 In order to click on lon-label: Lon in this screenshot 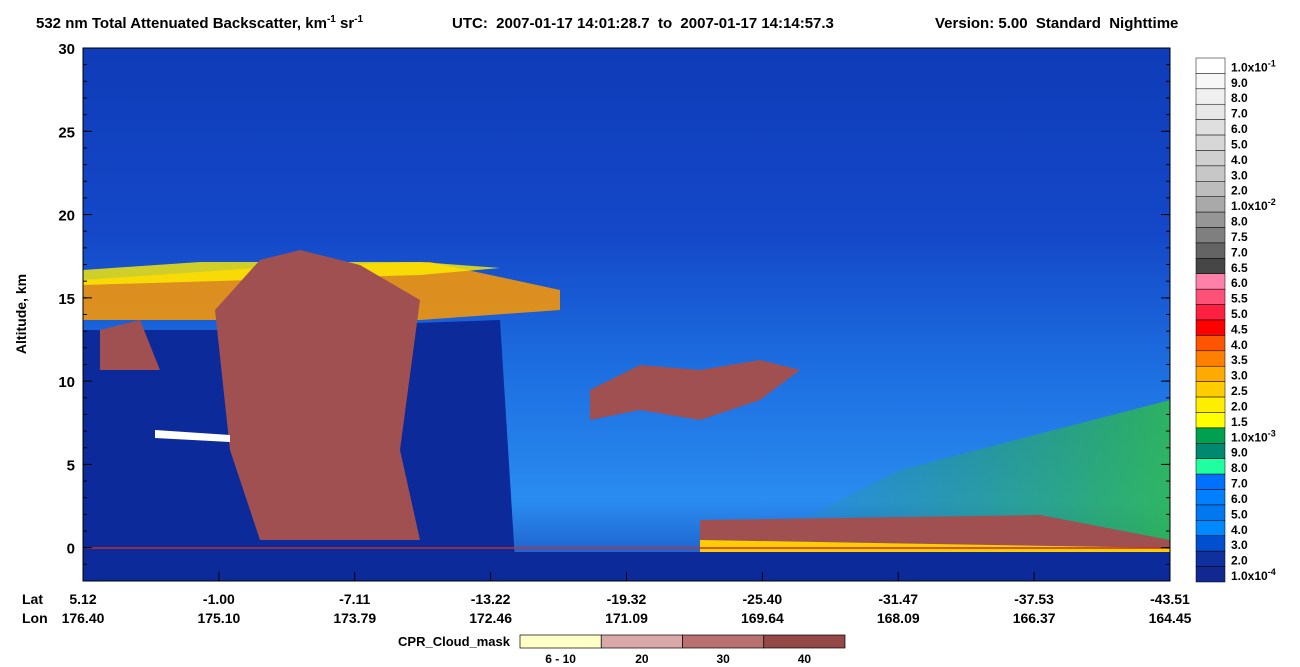, I will do `click(35, 618)`.